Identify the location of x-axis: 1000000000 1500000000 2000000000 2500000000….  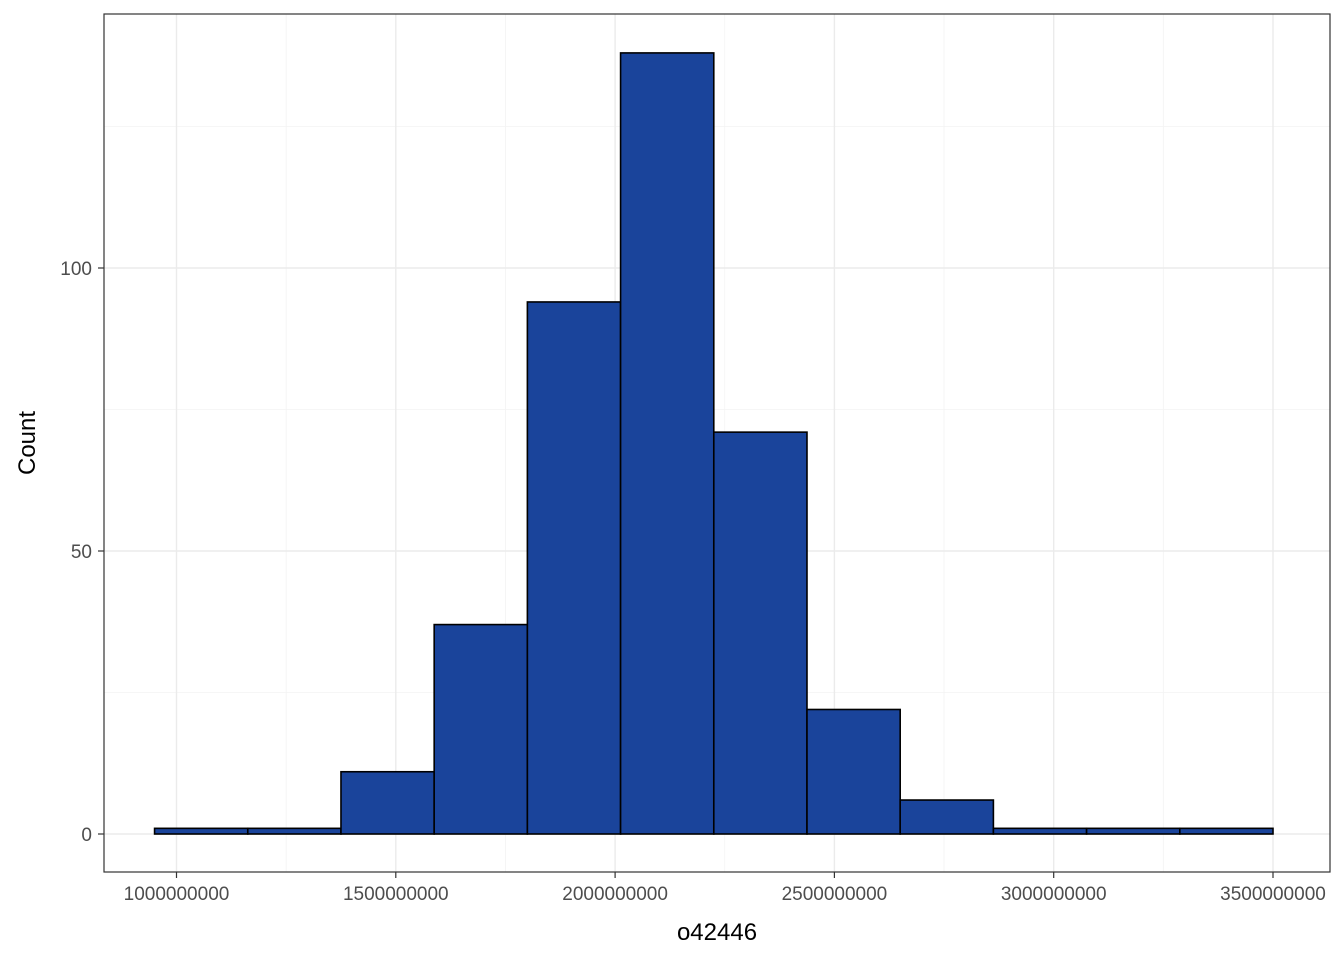
(725, 888).